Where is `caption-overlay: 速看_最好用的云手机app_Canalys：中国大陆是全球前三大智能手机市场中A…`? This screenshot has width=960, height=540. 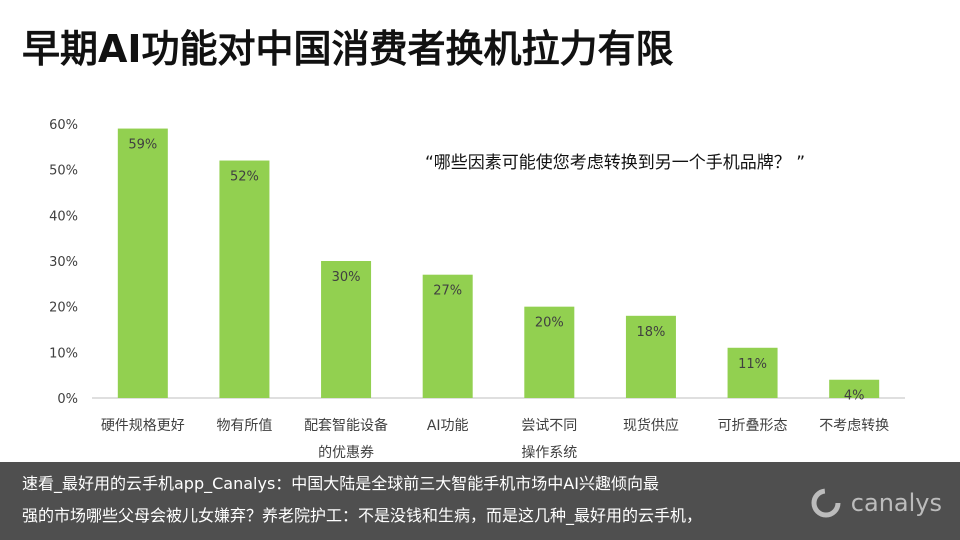
caption-overlay: 速看_最好用的云手机app_Canalys：中国大陆是全球前三大智能手机市场中A… is located at coordinates (480, 501).